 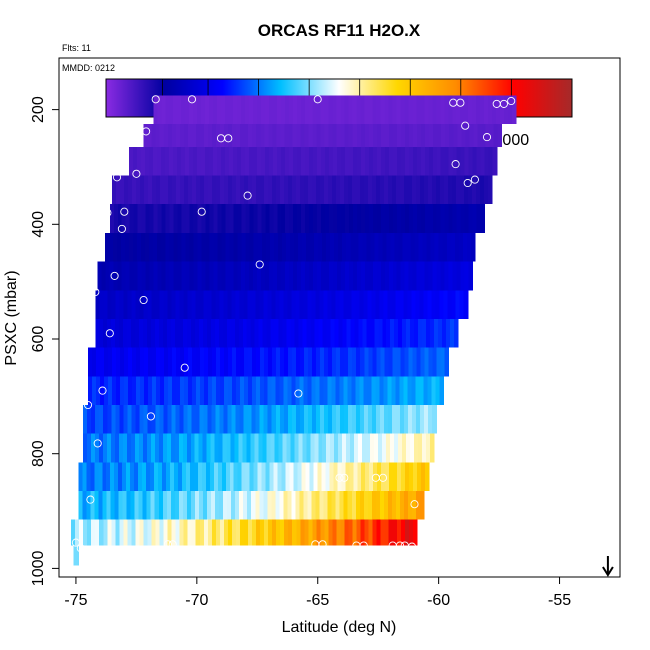 What do you see at coordinates (38, 568) in the screenshot?
I see `y-tick-label: 1000` at bounding box center [38, 568].